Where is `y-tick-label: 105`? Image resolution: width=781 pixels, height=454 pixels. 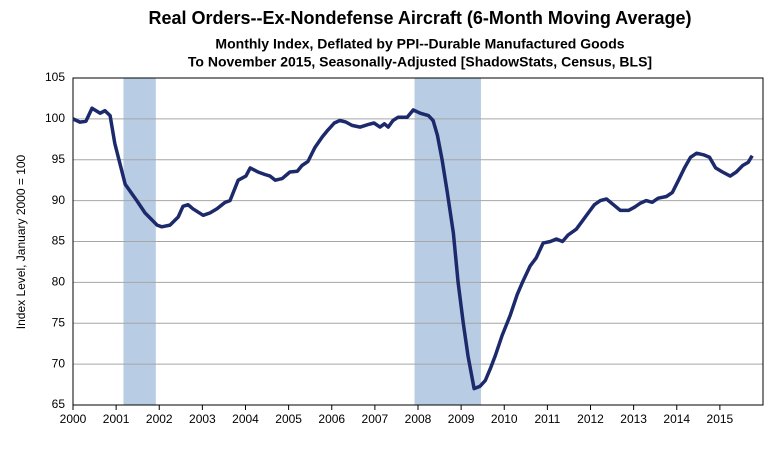
y-tick-label: 105 is located at coordinates (55, 77).